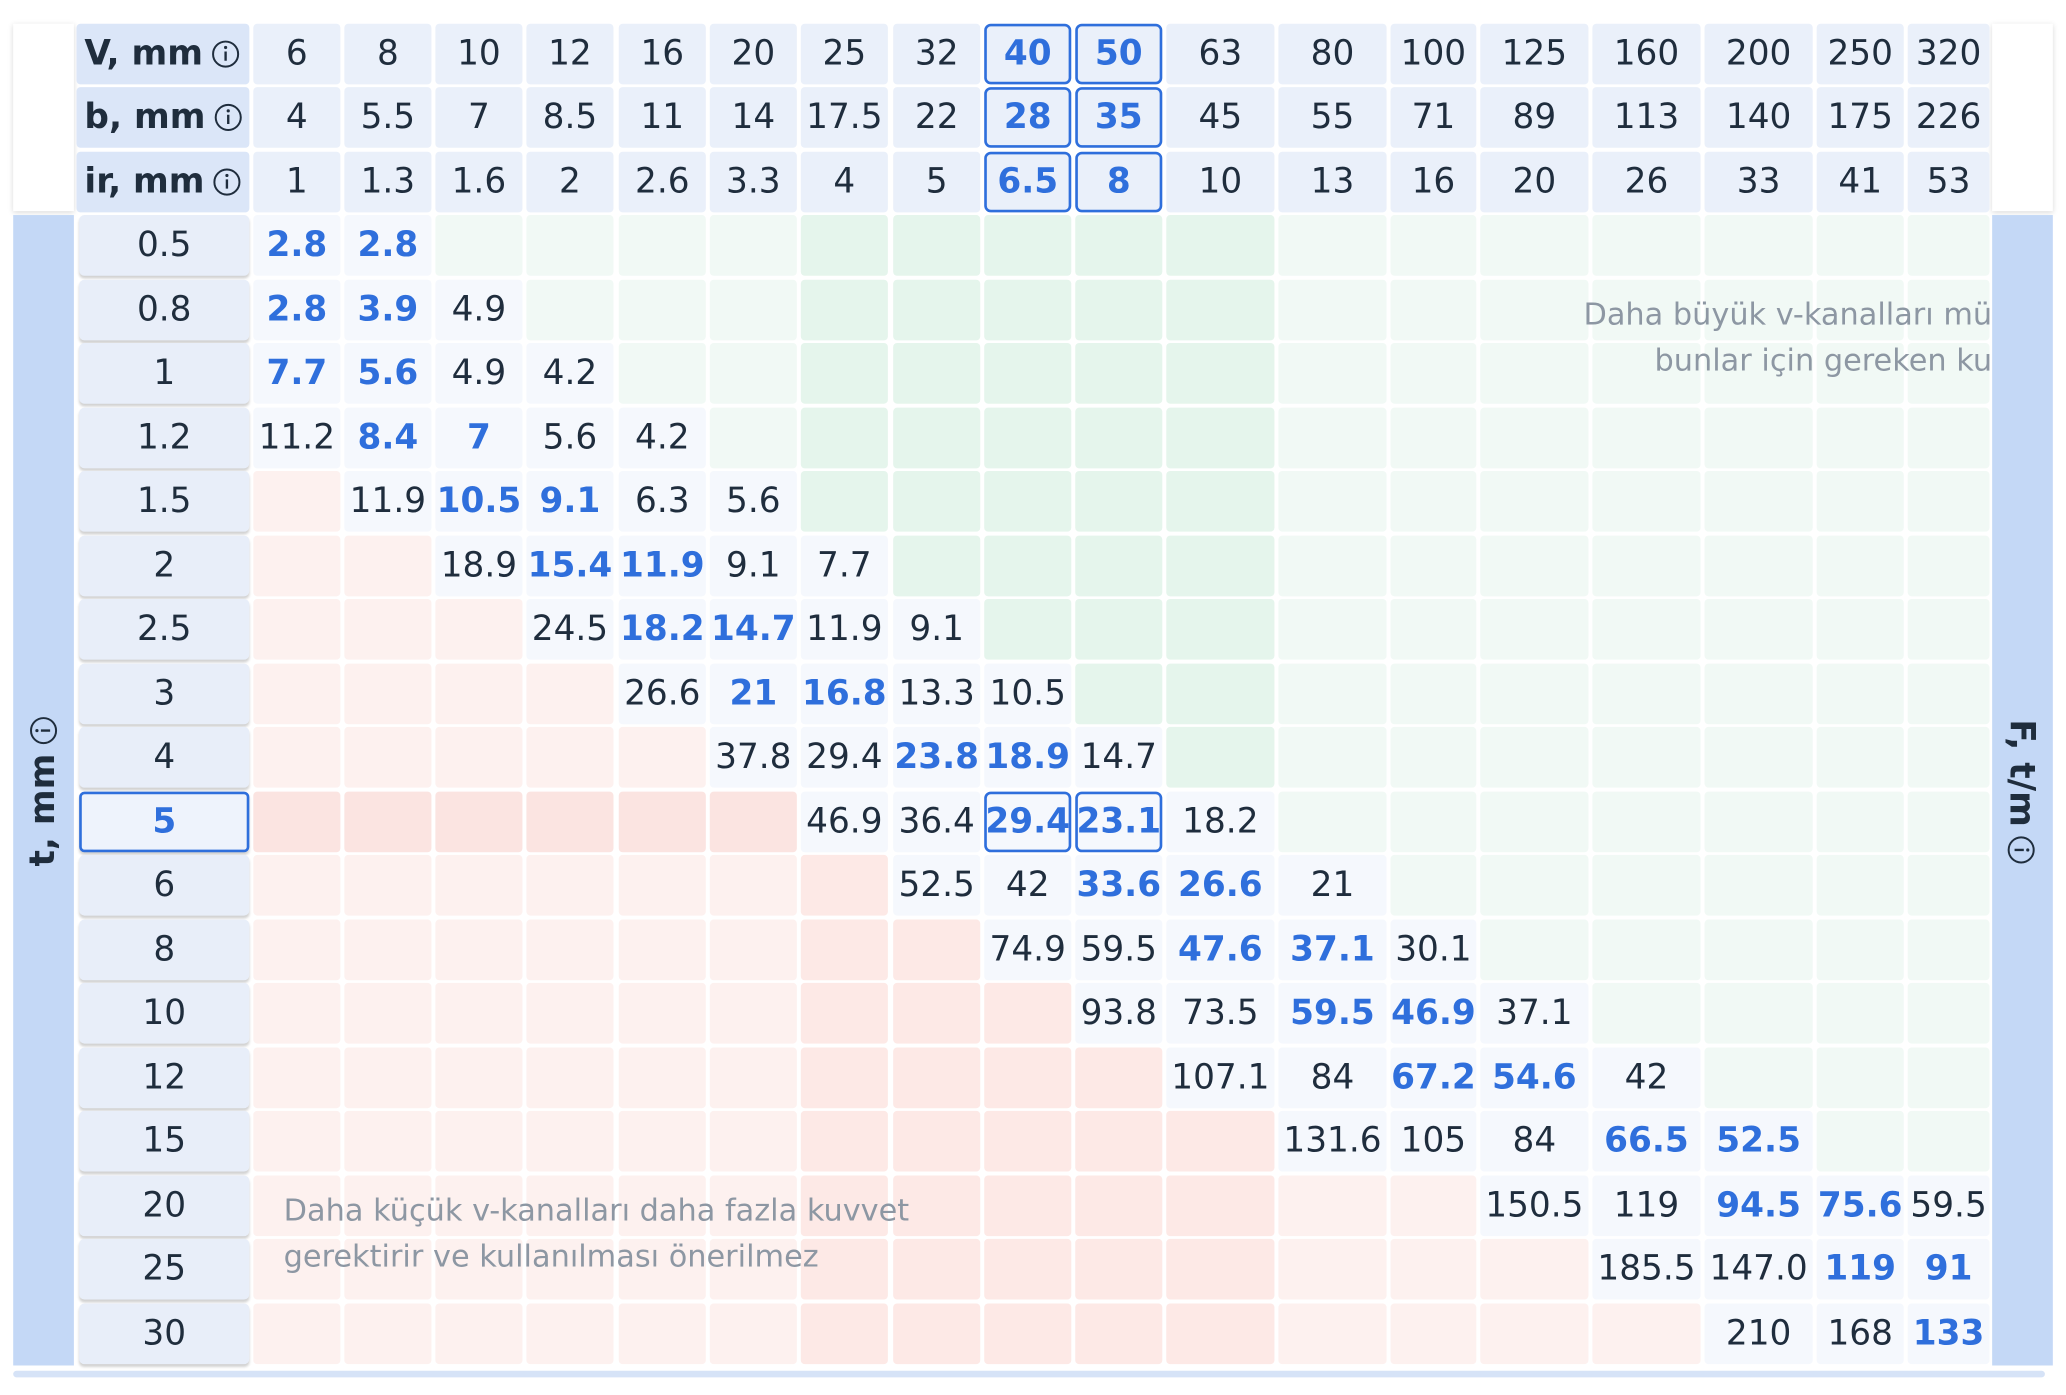 Image resolution: width=2066 pixels, height=1395 pixels. I want to click on force-value: 84, so click(1332, 1077).